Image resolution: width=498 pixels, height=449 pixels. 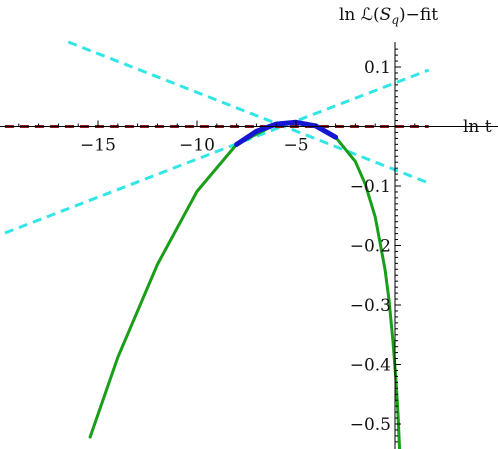 What do you see at coordinates (395, 20) in the screenshot?
I see `y-axis-label-sub: q` at bounding box center [395, 20].